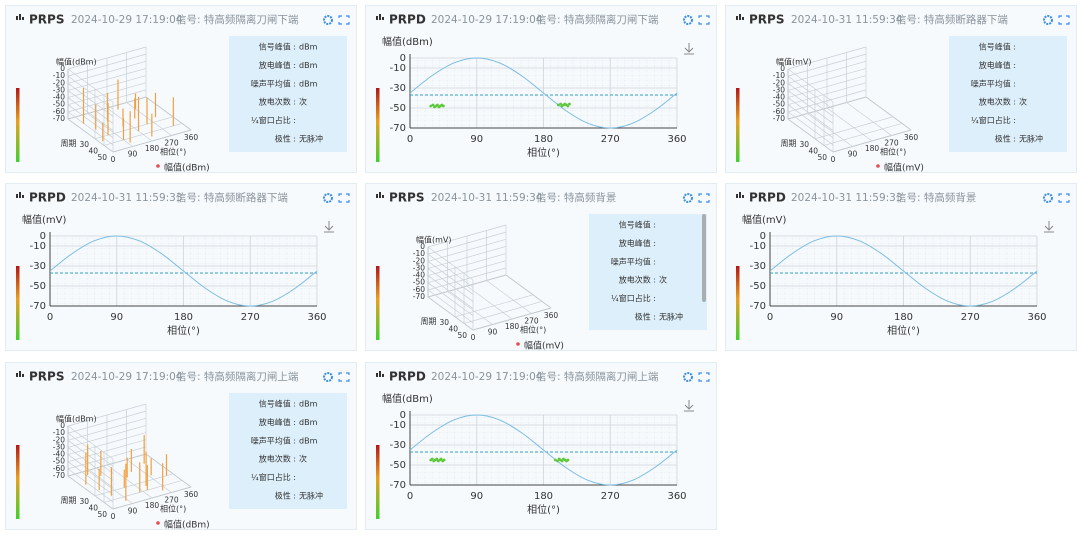 The width and height of the screenshot is (1080, 538). I want to click on reference-sine, so click(543, 450).